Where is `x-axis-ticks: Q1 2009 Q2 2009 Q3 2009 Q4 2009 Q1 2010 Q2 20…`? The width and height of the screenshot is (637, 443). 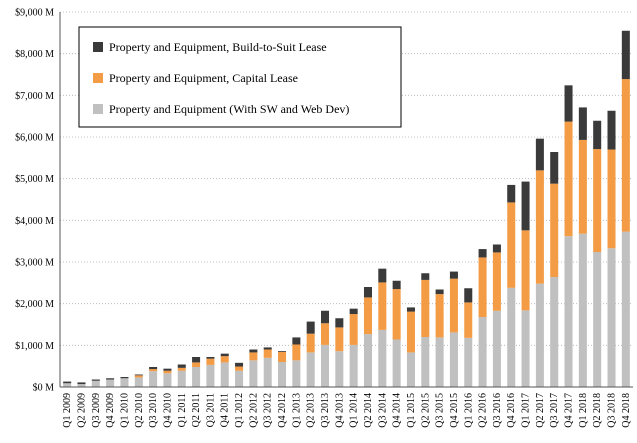
x-axis-ticks: Q1 2009 Q2 2009 Q3 2009 Q4 2009 Q1 2010 Q2 20… is located at coordinates (347, 410).